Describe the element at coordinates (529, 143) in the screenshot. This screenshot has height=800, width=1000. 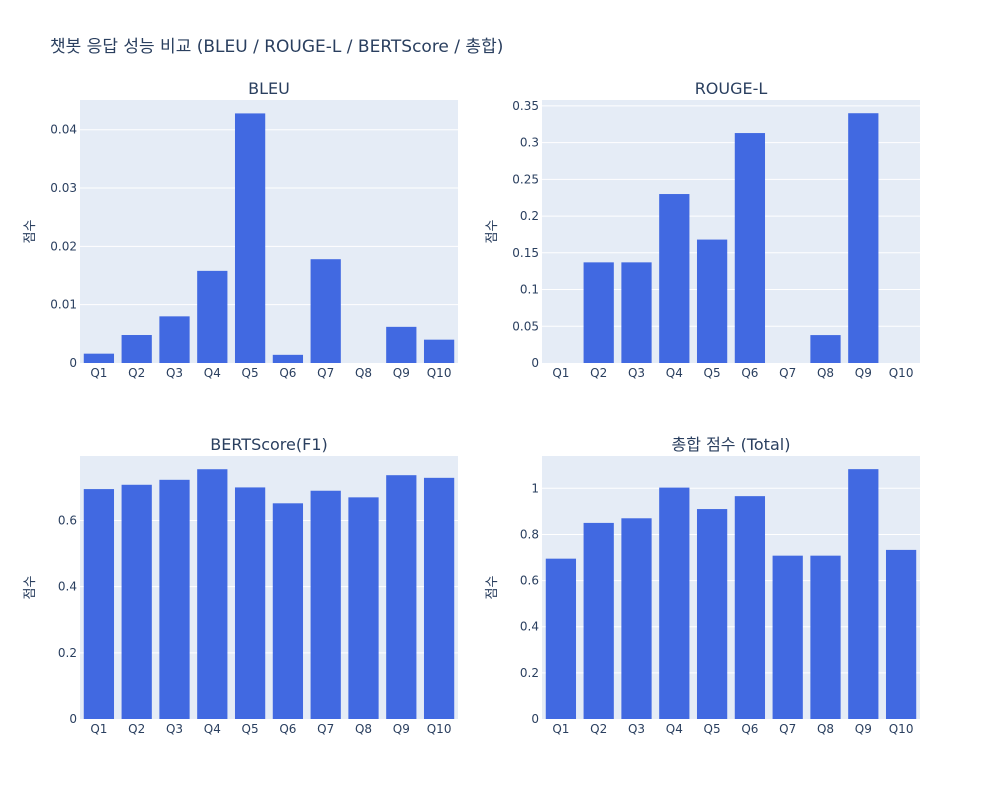
I see `y-tick-label: 0.3` at that location.